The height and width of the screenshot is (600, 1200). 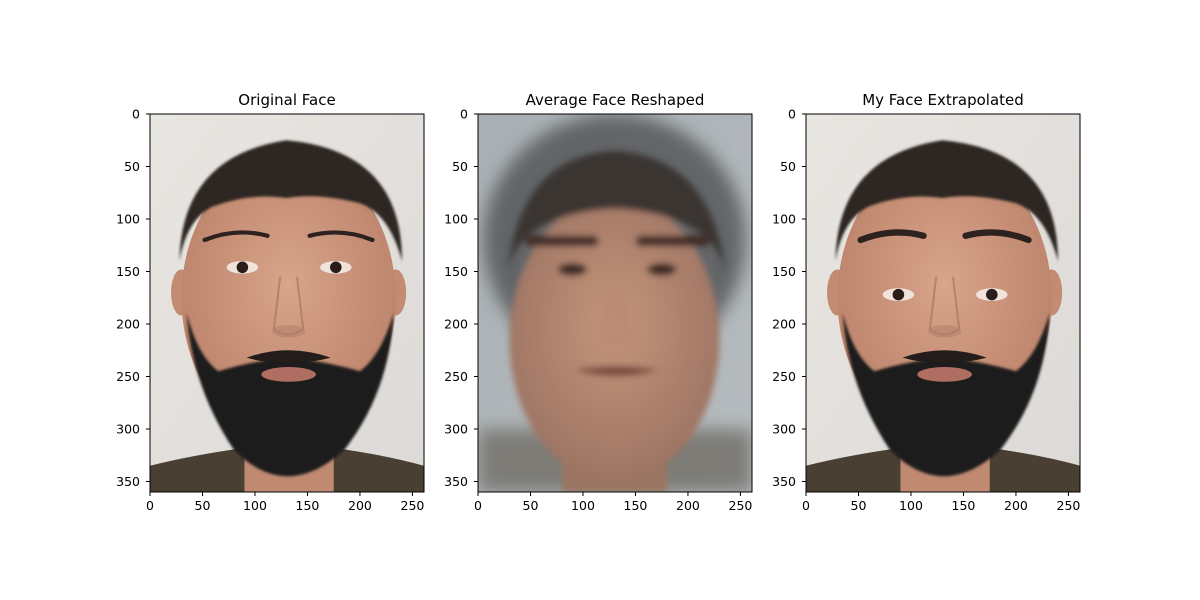 I want to click on face-image-original, so click(x=287, y=303).